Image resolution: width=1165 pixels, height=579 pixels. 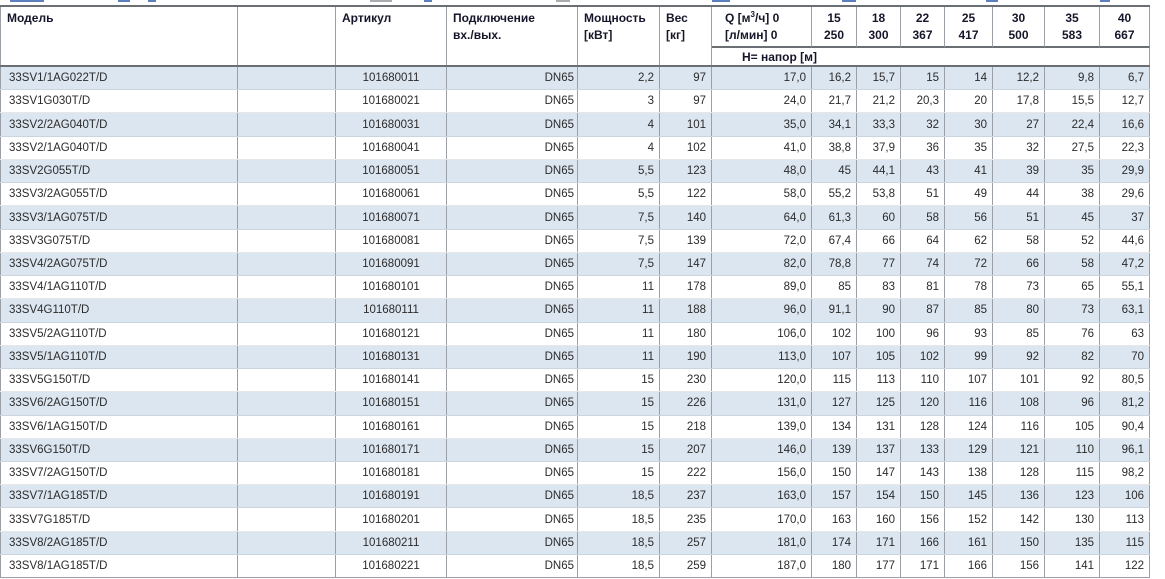 I want to click on cell-article: 101680201, so click(x=391, y=519).